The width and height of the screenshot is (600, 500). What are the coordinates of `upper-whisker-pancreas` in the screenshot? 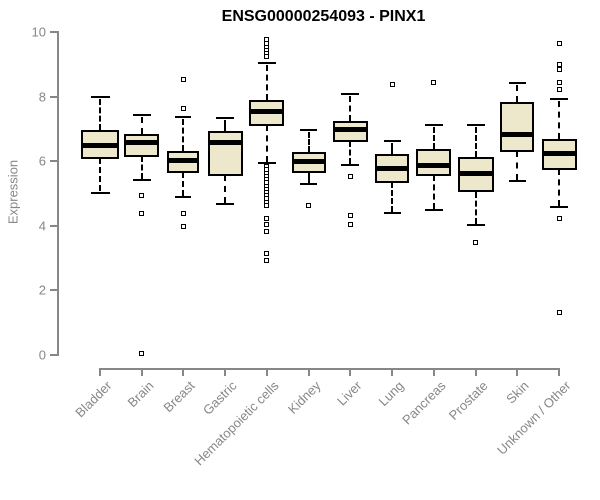 It's located at (433, 137).